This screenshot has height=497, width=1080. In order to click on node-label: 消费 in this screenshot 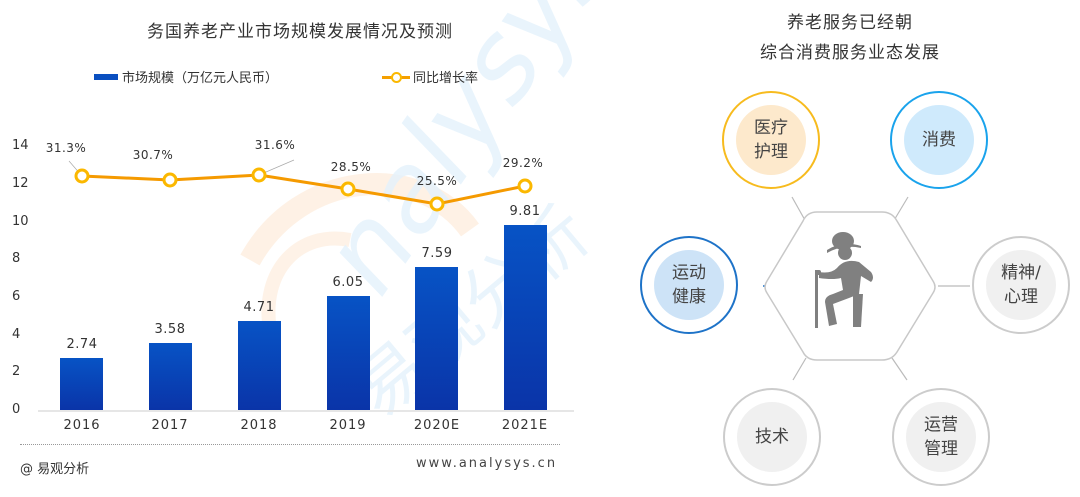, I will do `click(939, 140)`.